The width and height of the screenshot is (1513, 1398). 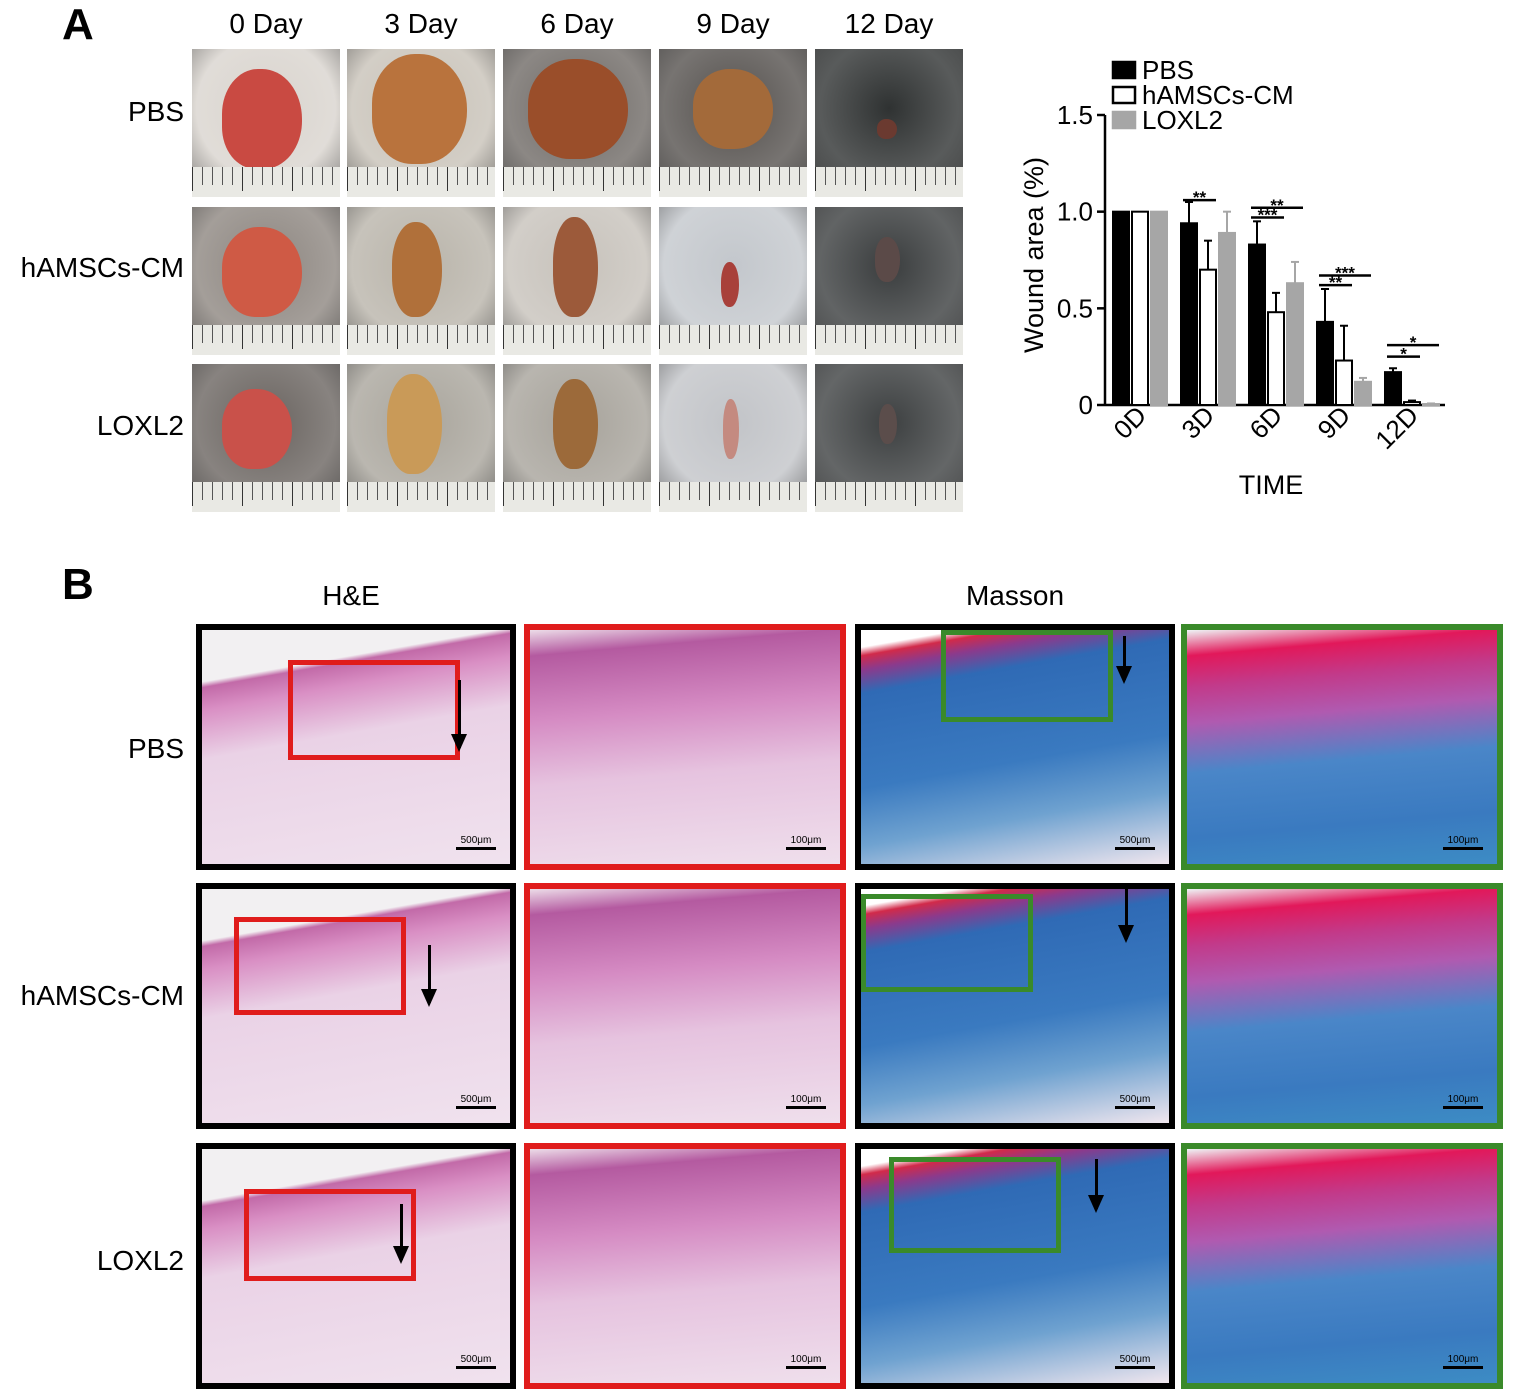 What do you see at coordinates (577, 123) in the screenshot?
I see `wound-photo-r0-c2` at bounding box center [577, 123].